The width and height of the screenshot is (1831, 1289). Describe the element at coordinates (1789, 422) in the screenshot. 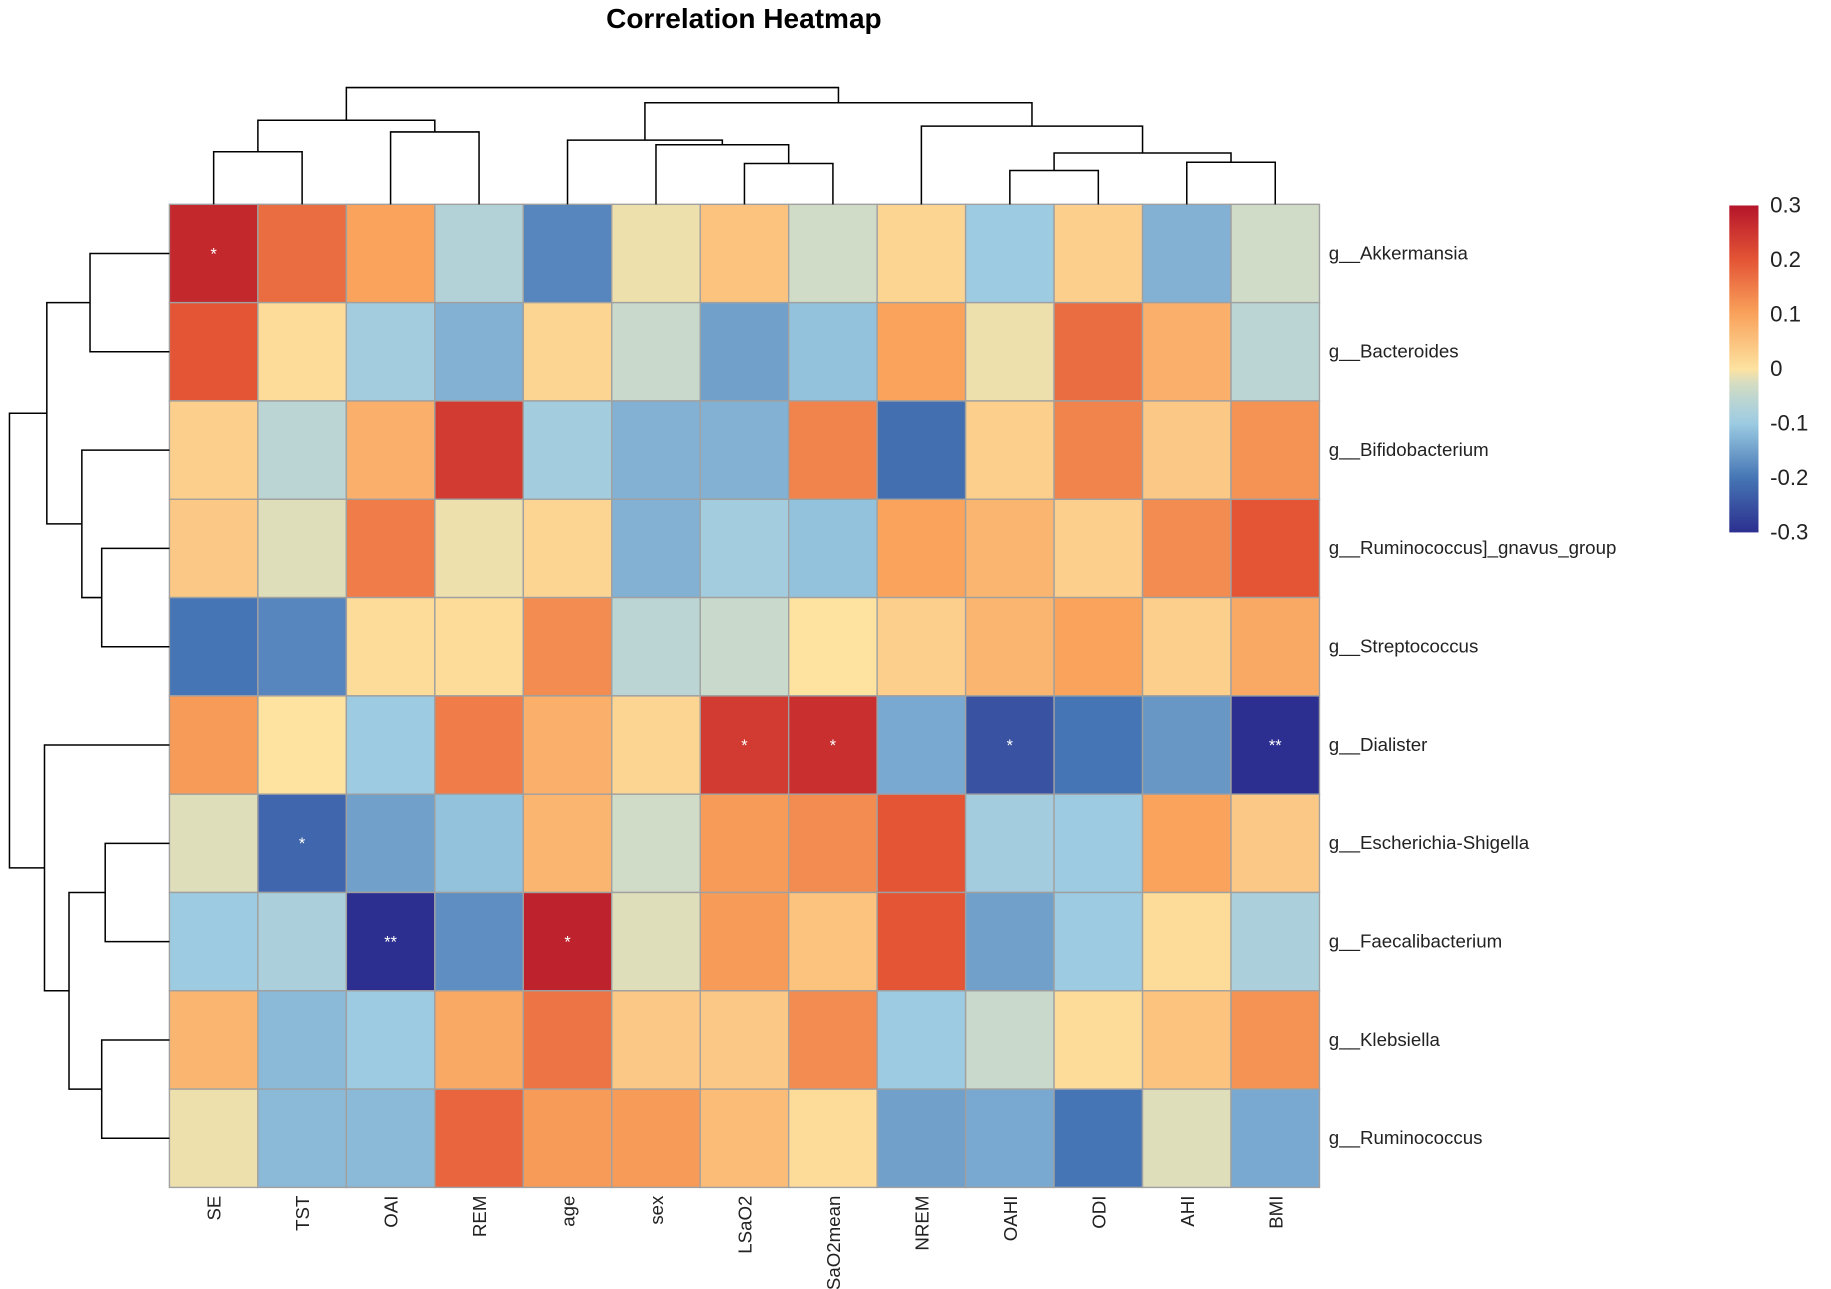

I see `colorbar-tick-label: -0.1` at that location.